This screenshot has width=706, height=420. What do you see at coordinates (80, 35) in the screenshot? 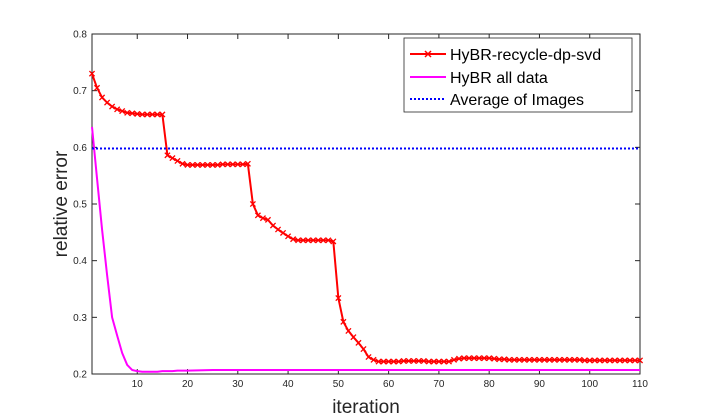
I see `y-tick-label: 0.8` at bounding box center [80, 35].